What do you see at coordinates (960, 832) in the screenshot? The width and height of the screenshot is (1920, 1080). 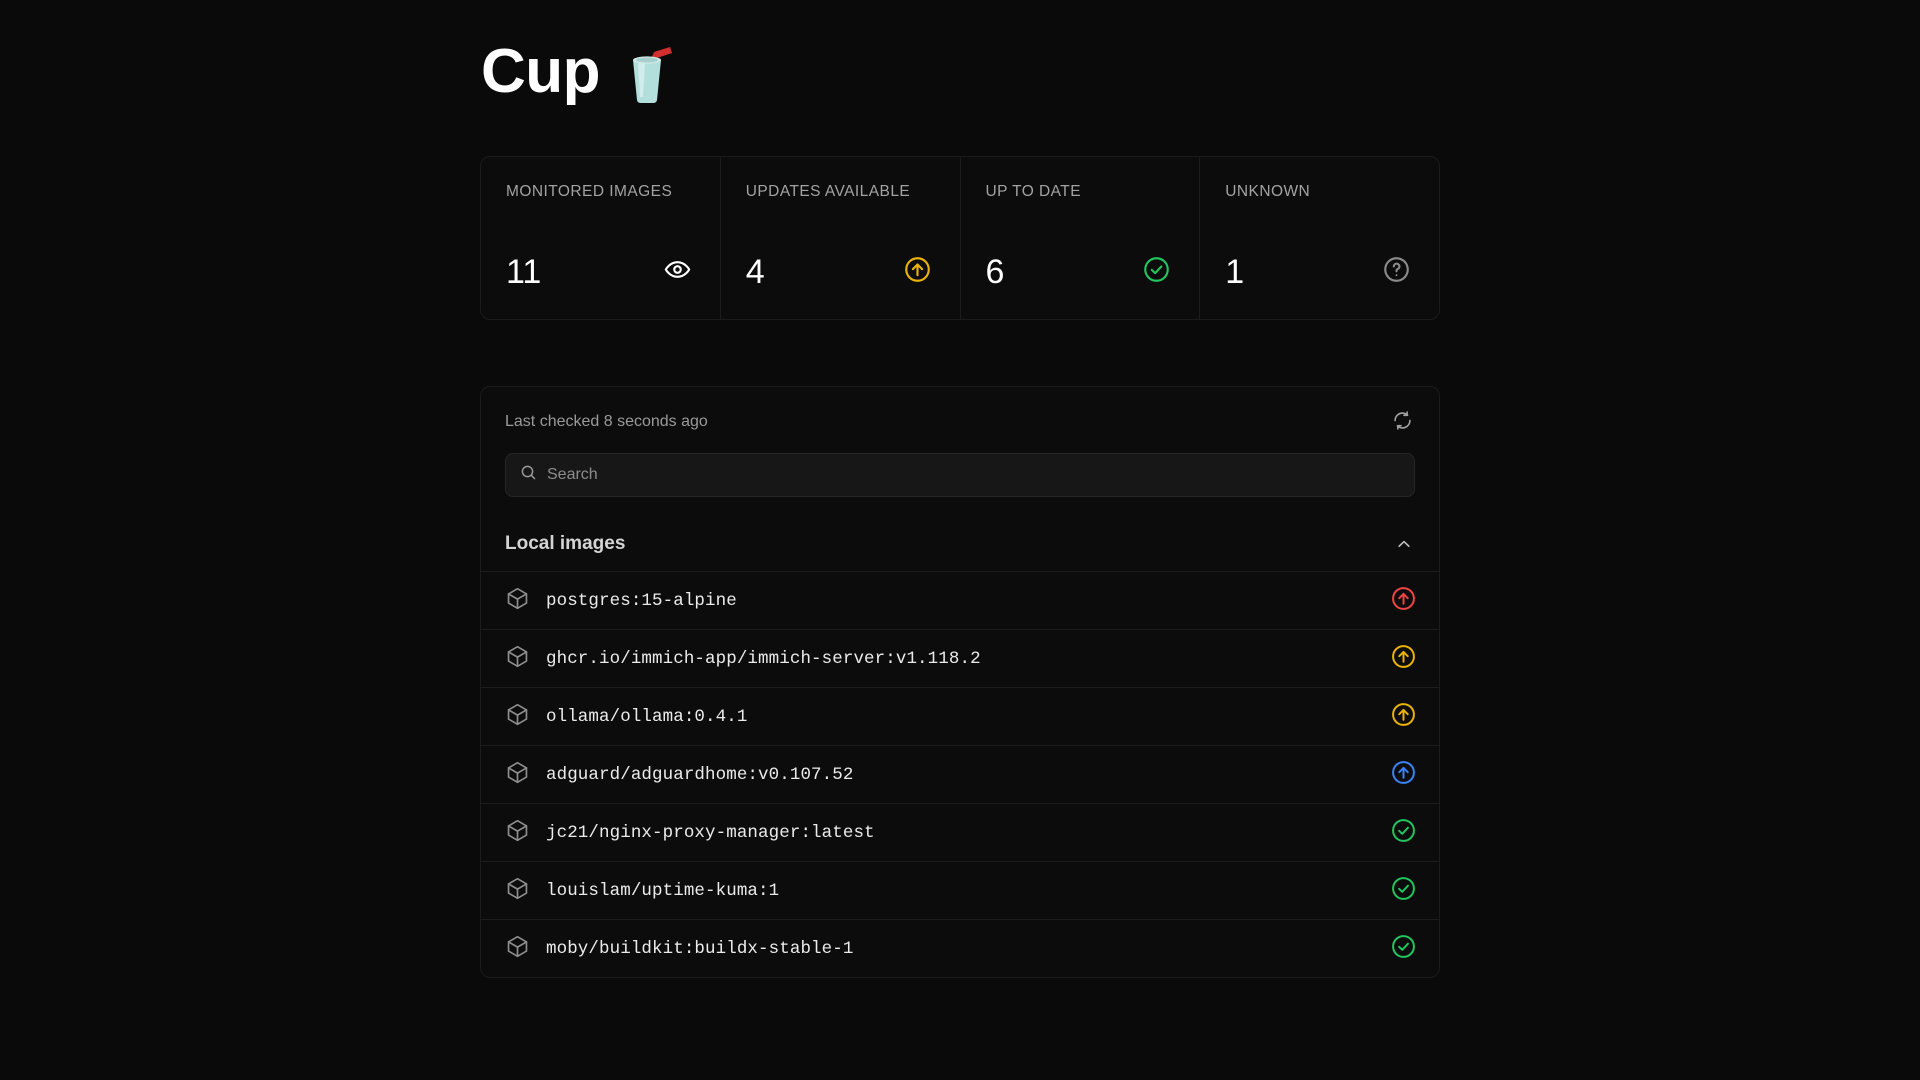 I see `table-row: jc21/nginx-proxy-manager:latest` at bounding box center [960, 832].